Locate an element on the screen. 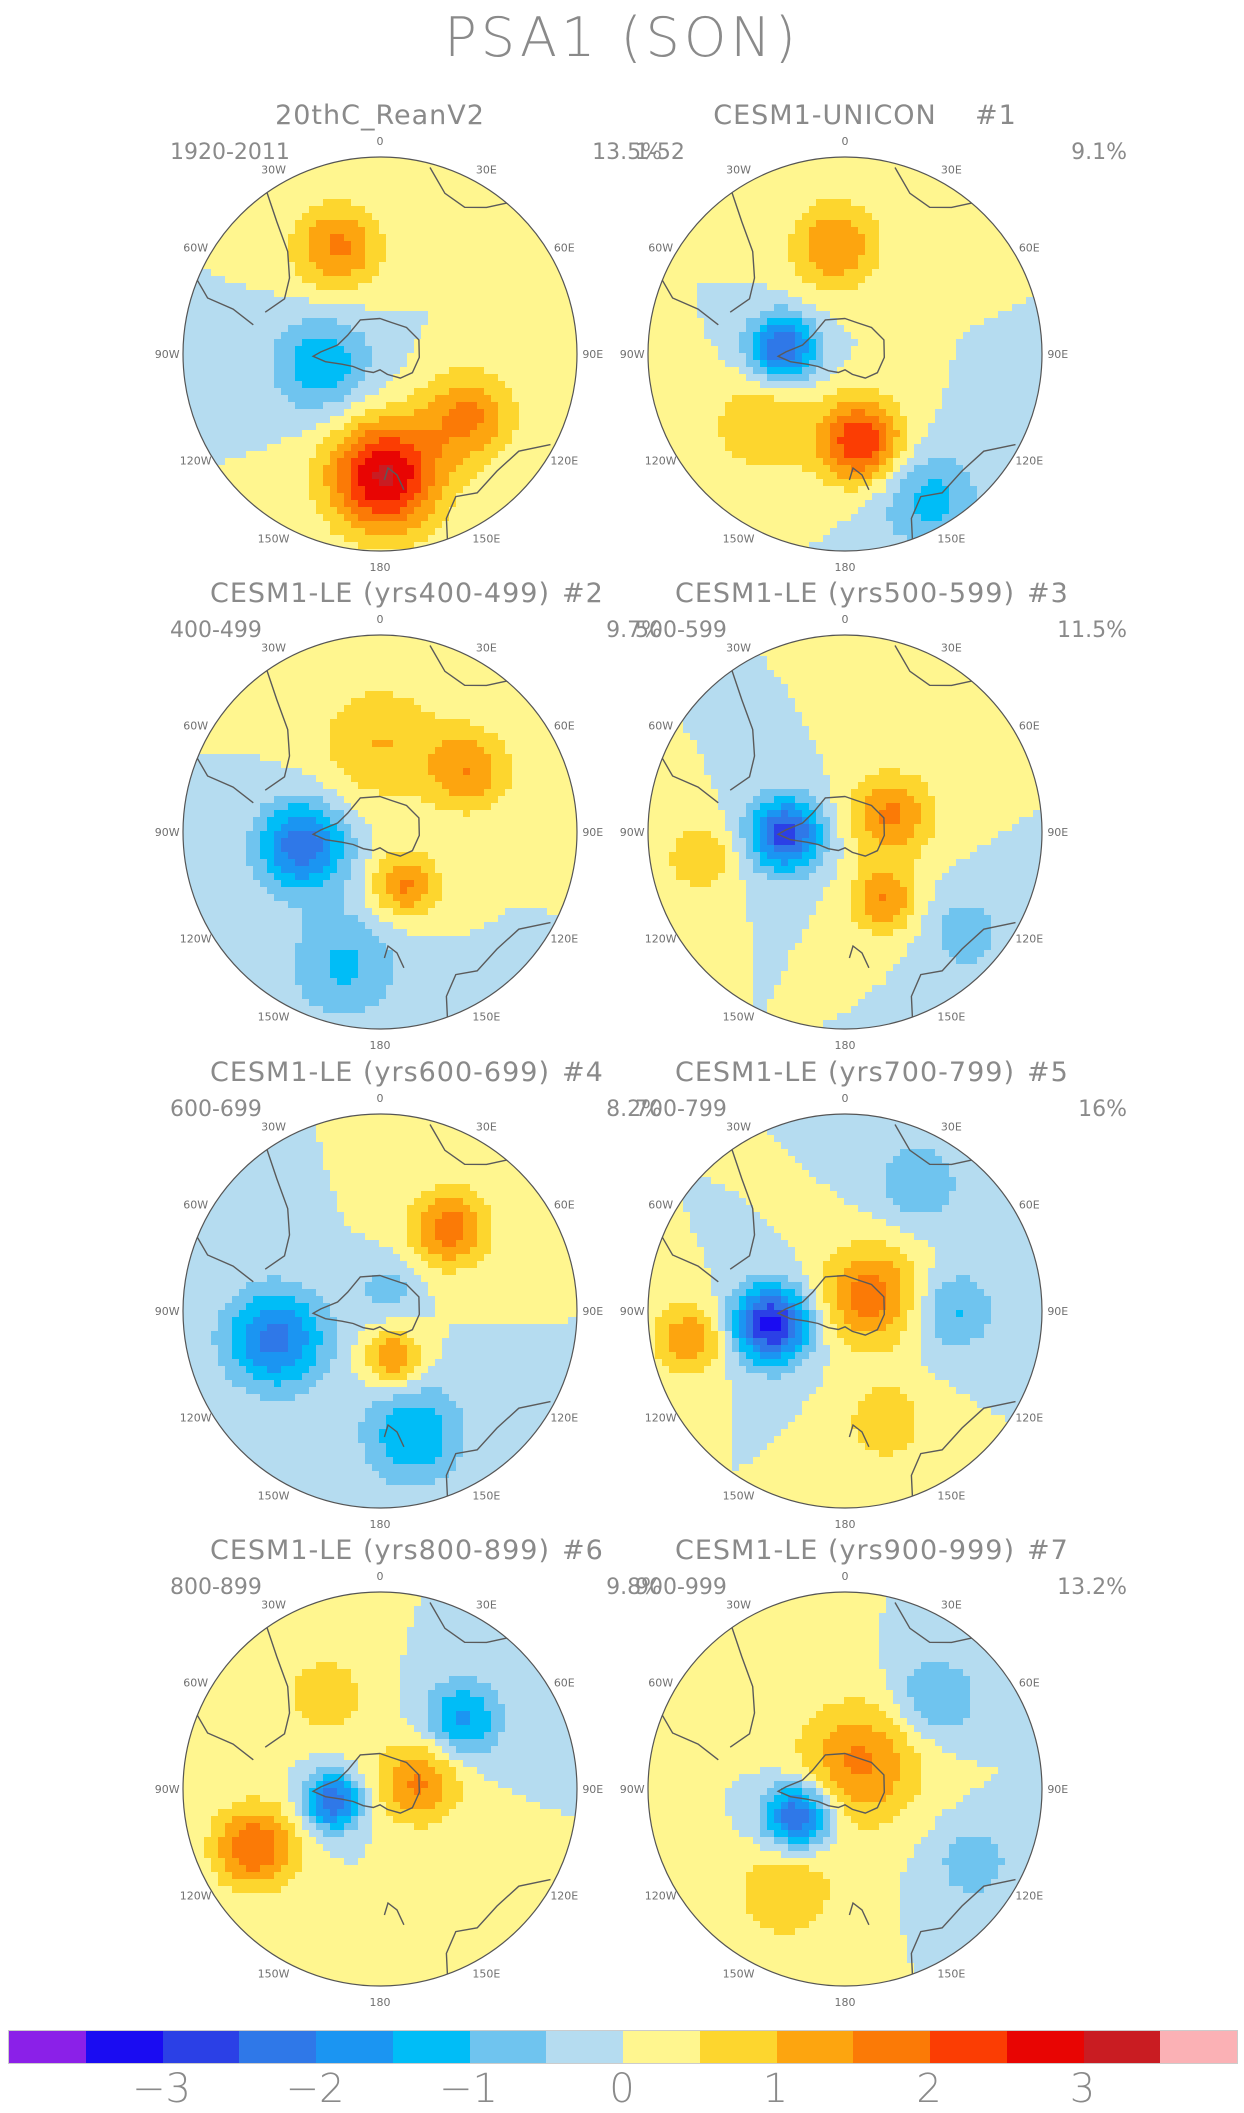 The height and width of the screenshot is (2113, 1244). figure-title: PSA1 (SON) is located at coordinates (622, 37).